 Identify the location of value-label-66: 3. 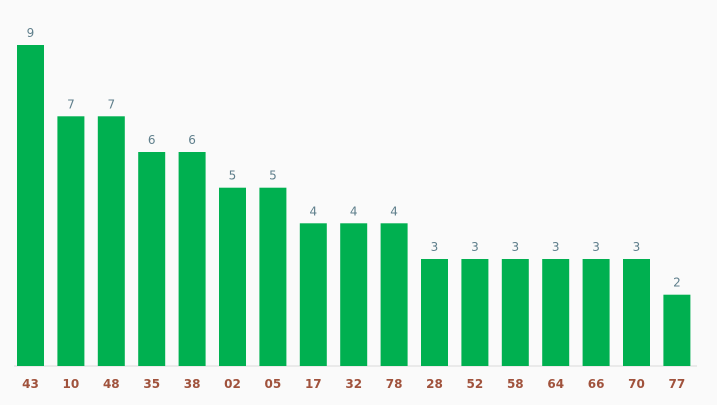
(596, 247).